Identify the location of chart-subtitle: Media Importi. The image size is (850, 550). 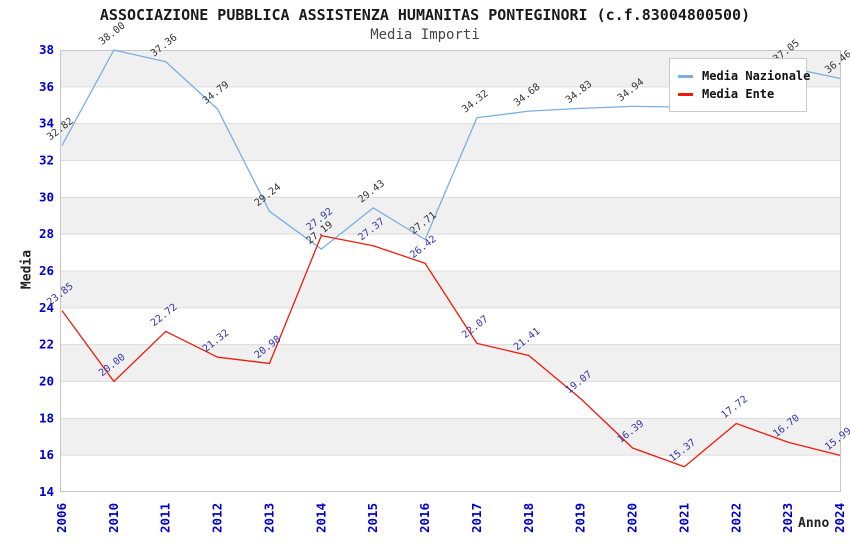
(425, 35).